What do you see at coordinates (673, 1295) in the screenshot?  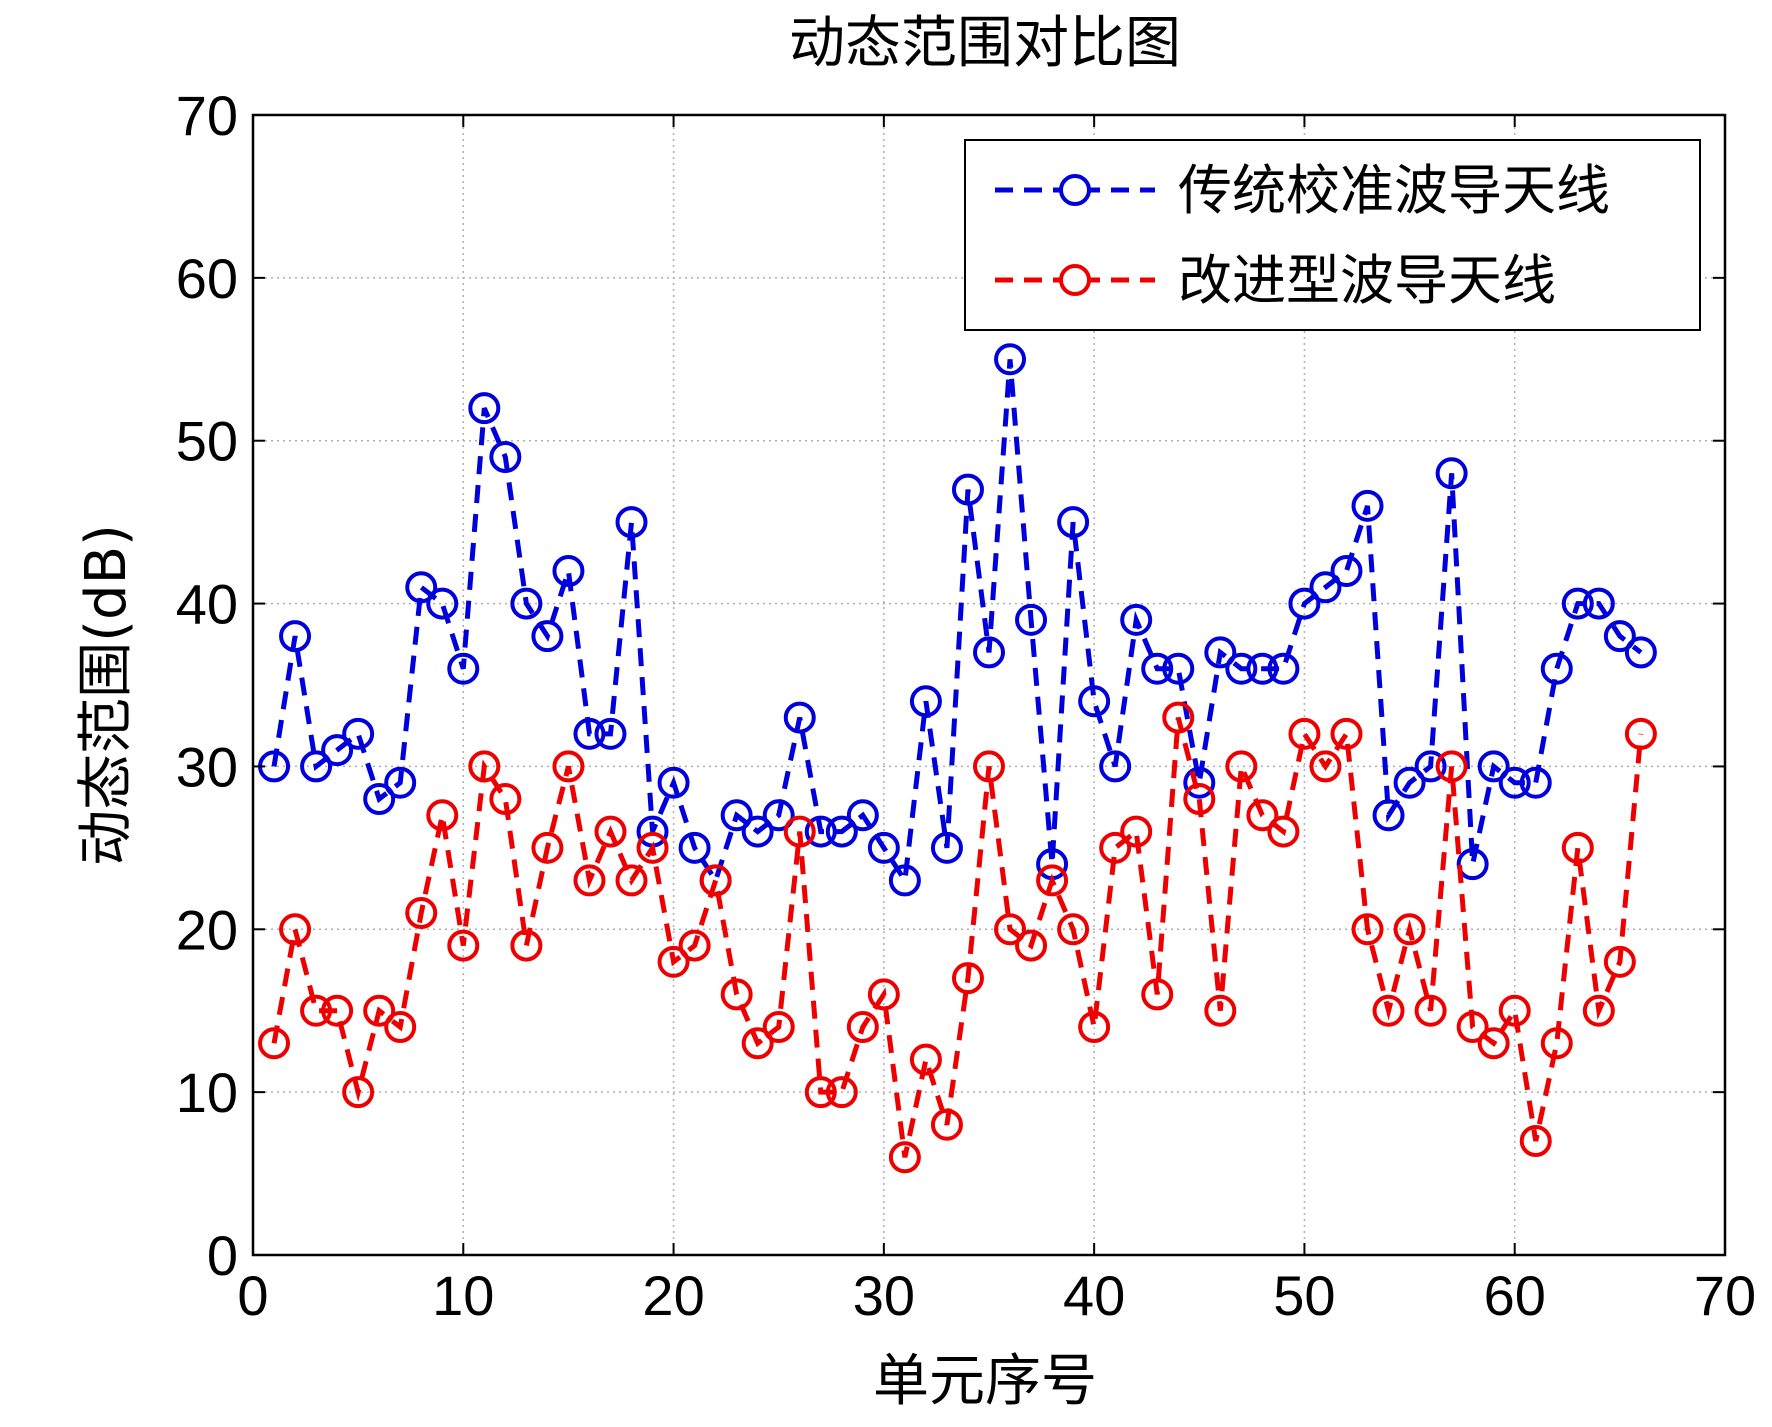 I see `x-tick-label: 20` at bounding box center [673, 1295].